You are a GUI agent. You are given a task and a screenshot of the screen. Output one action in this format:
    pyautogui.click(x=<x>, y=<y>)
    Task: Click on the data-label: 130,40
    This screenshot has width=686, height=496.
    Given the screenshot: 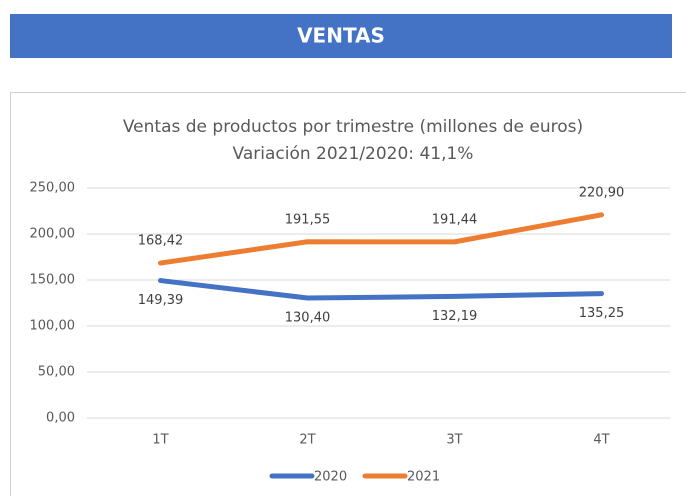 What is the action you would take?
    pyautogui.click(x=308, y=318)
    